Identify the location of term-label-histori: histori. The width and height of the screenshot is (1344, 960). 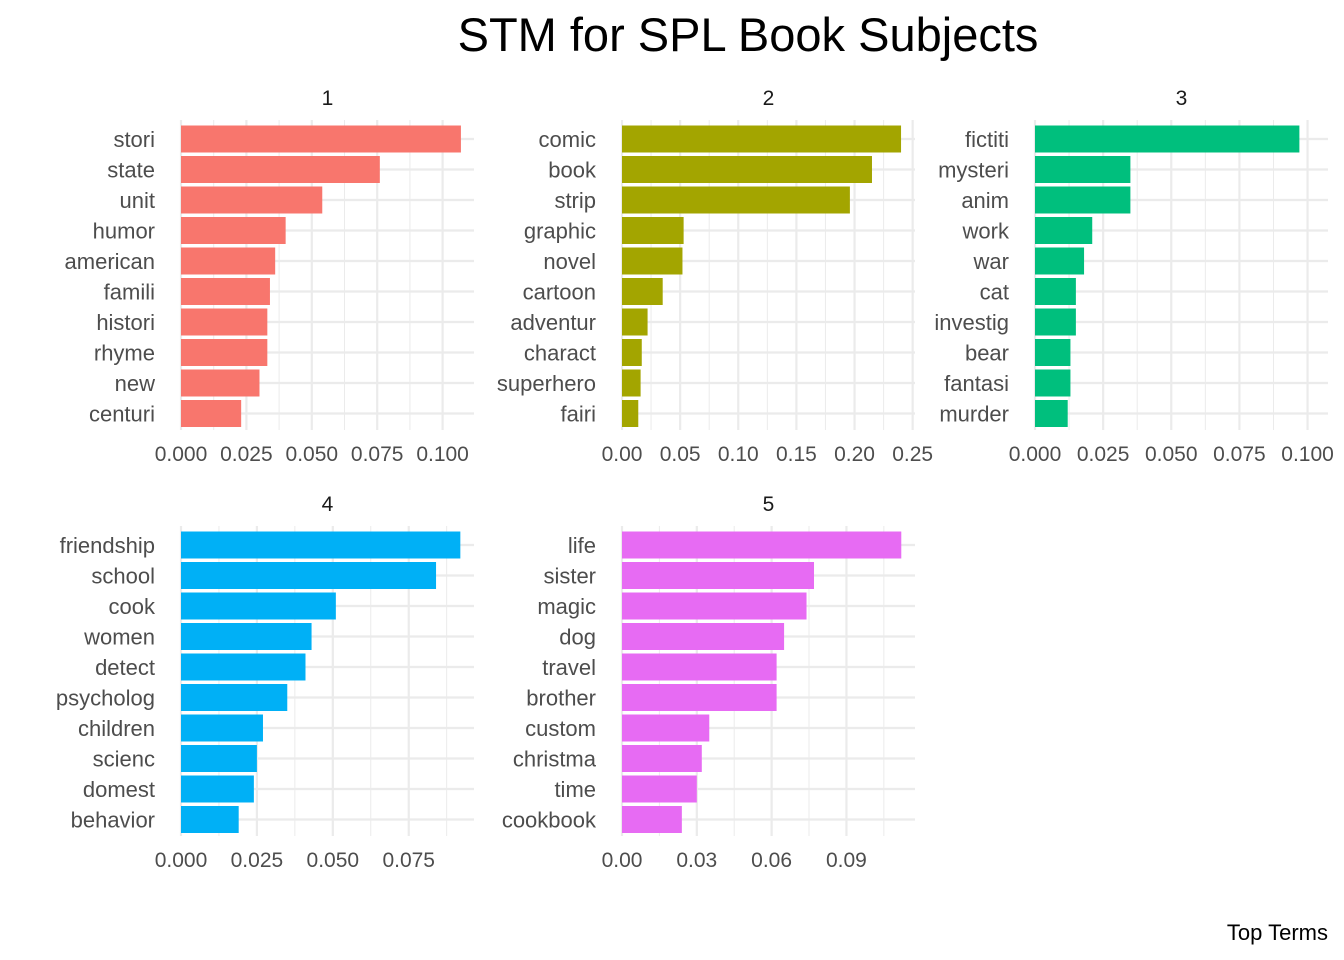
(125, 322).